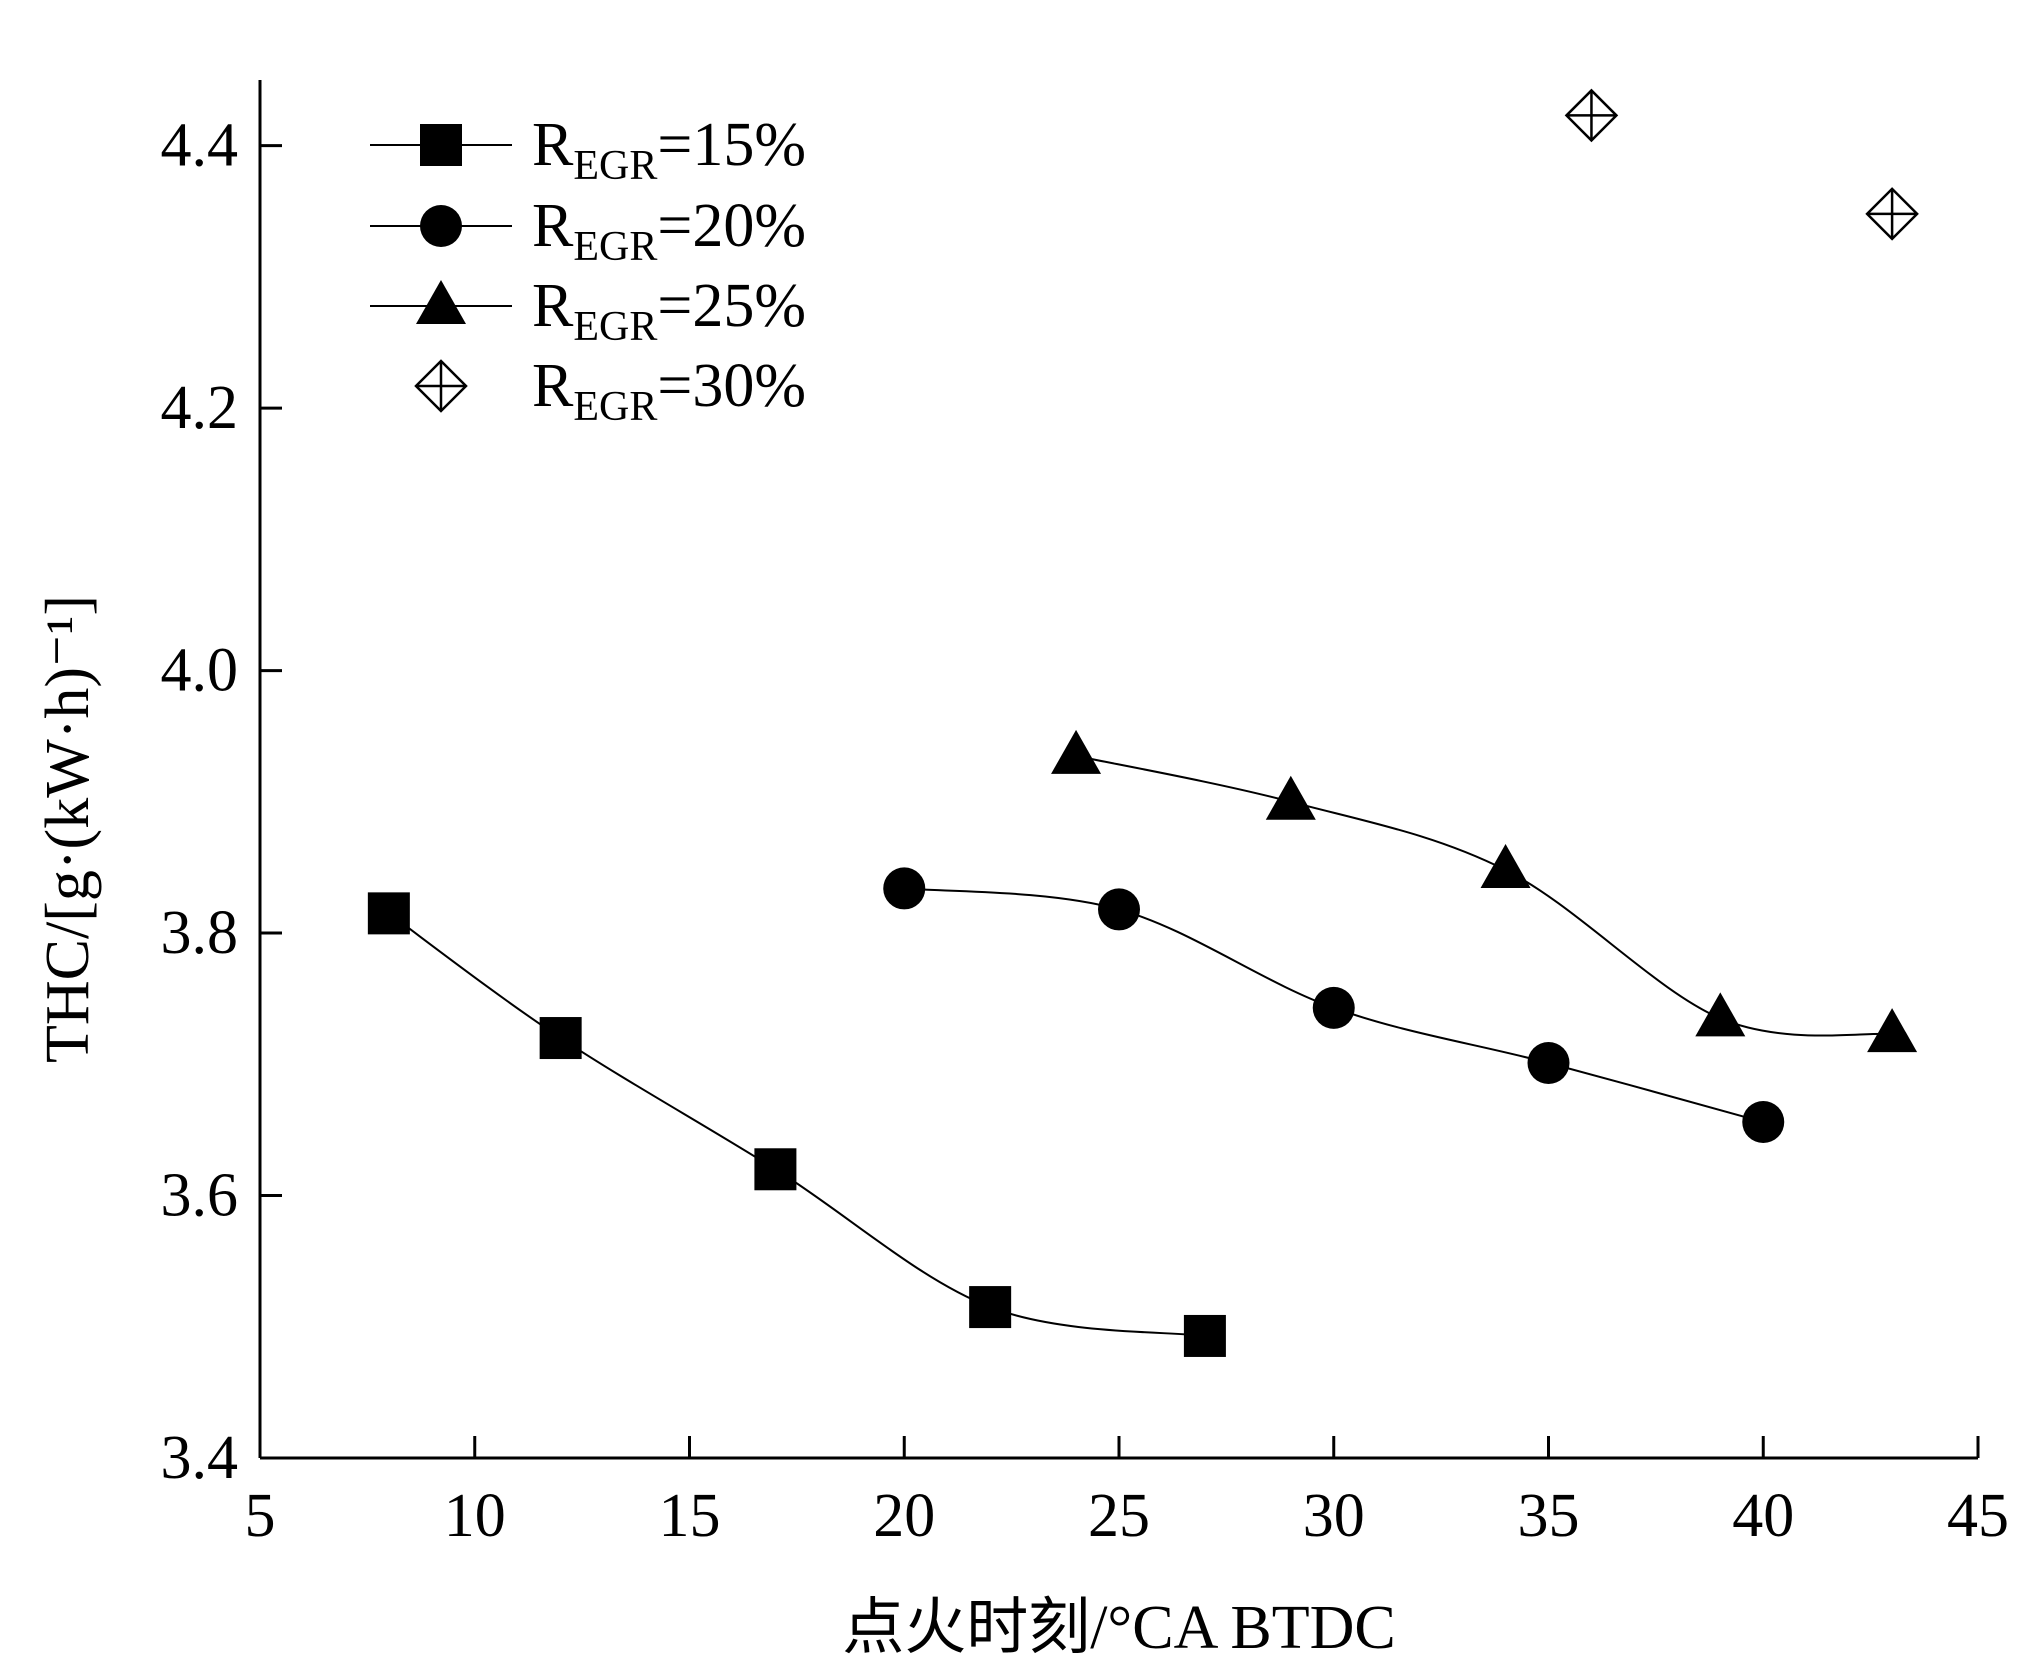 The width and height of the screenshot is (2017, 1670). What do you see at coordinates (690, 1516) in the screenshot?
I see `x-tick-label: 15` at bounding box center [690, 1516].